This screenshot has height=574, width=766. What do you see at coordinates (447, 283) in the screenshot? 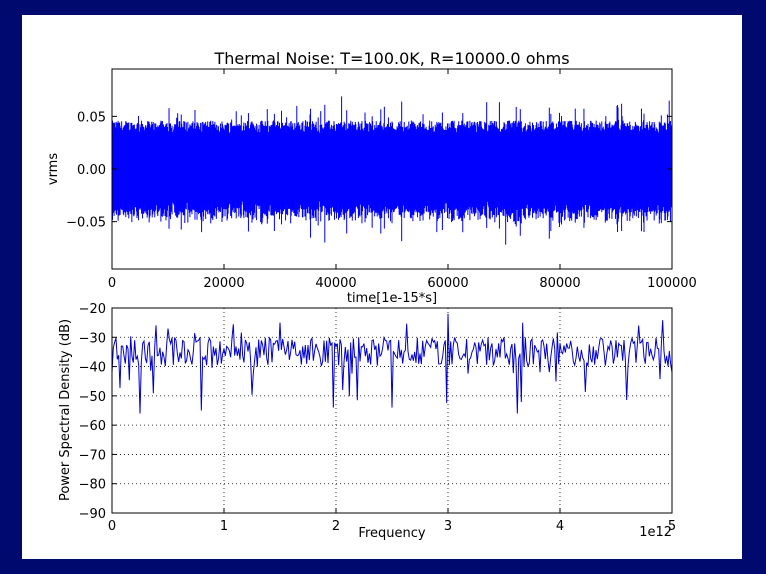
I see `top-x-tick-label: 60000` at bounding box center [447, 283].